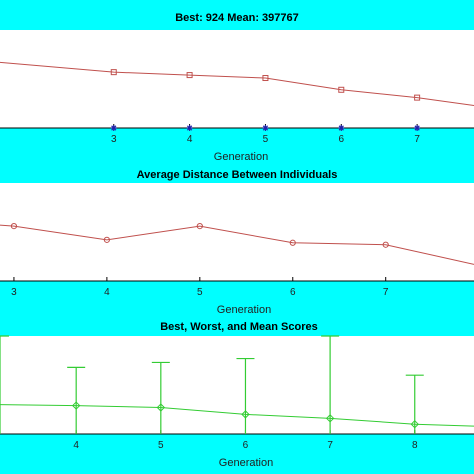 The width and height of the screenshot is (474, 474). What do you see at coordinates (246, 463) in the screenshot?
I see `panel-3-xlabel: Generation` at bounding box center [246, 463].